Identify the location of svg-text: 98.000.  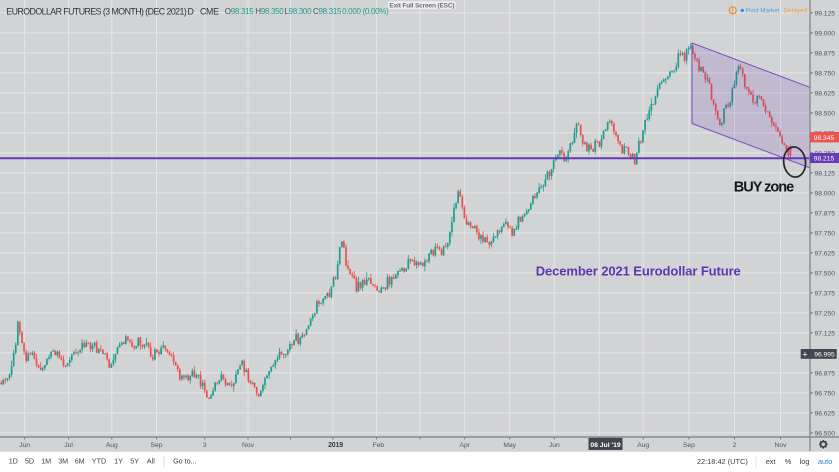
(825, 193).